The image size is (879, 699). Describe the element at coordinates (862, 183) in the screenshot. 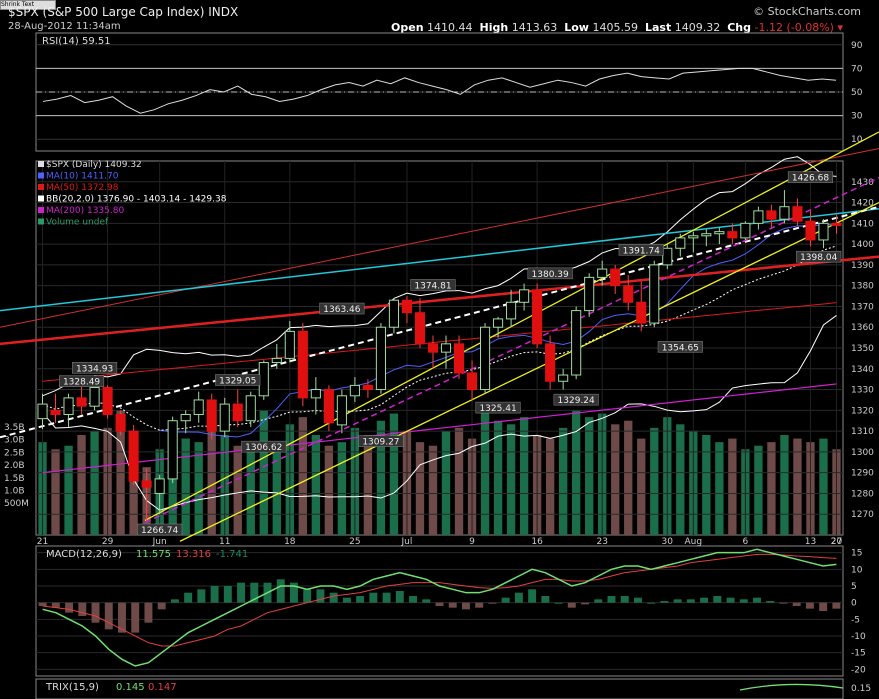

I see `price-tick-label: 1430` at that location.